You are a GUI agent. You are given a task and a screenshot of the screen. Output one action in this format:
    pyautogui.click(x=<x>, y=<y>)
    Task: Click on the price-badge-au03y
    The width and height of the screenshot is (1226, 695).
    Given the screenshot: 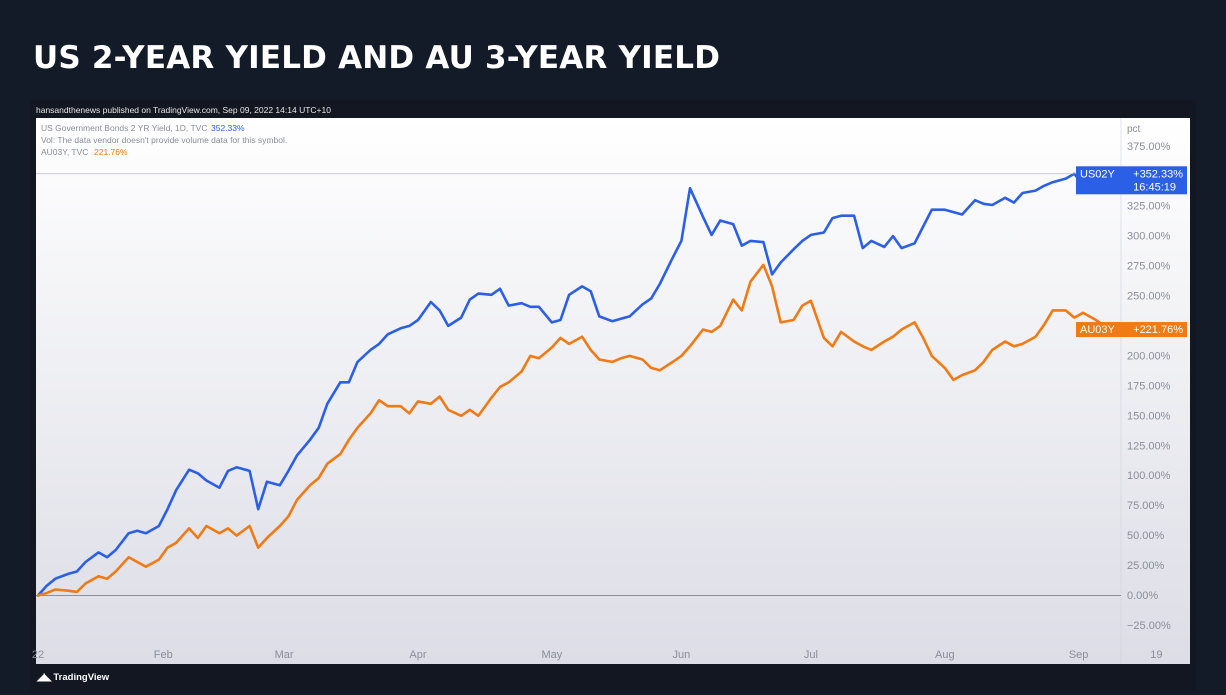 What is the action you would take?
    pyautogui.click(x=1131, y=330)
    